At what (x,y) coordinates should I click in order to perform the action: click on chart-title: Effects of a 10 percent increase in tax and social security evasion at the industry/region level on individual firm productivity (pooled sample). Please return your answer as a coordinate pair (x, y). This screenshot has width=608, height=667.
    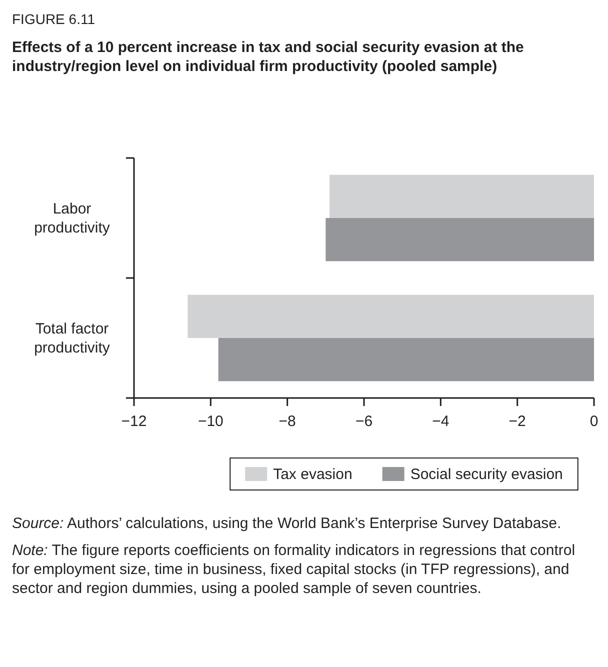
    Looking at the image, I should click on (268, 57).